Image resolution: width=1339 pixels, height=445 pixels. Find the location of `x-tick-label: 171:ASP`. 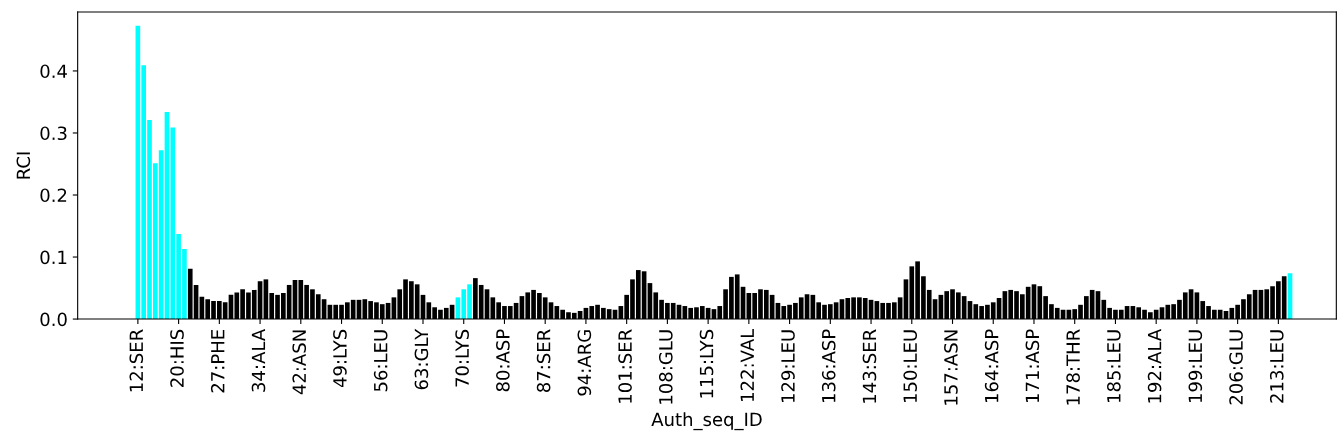

x-tick-label: 171:ASP is located at coordinates (1032, 366).